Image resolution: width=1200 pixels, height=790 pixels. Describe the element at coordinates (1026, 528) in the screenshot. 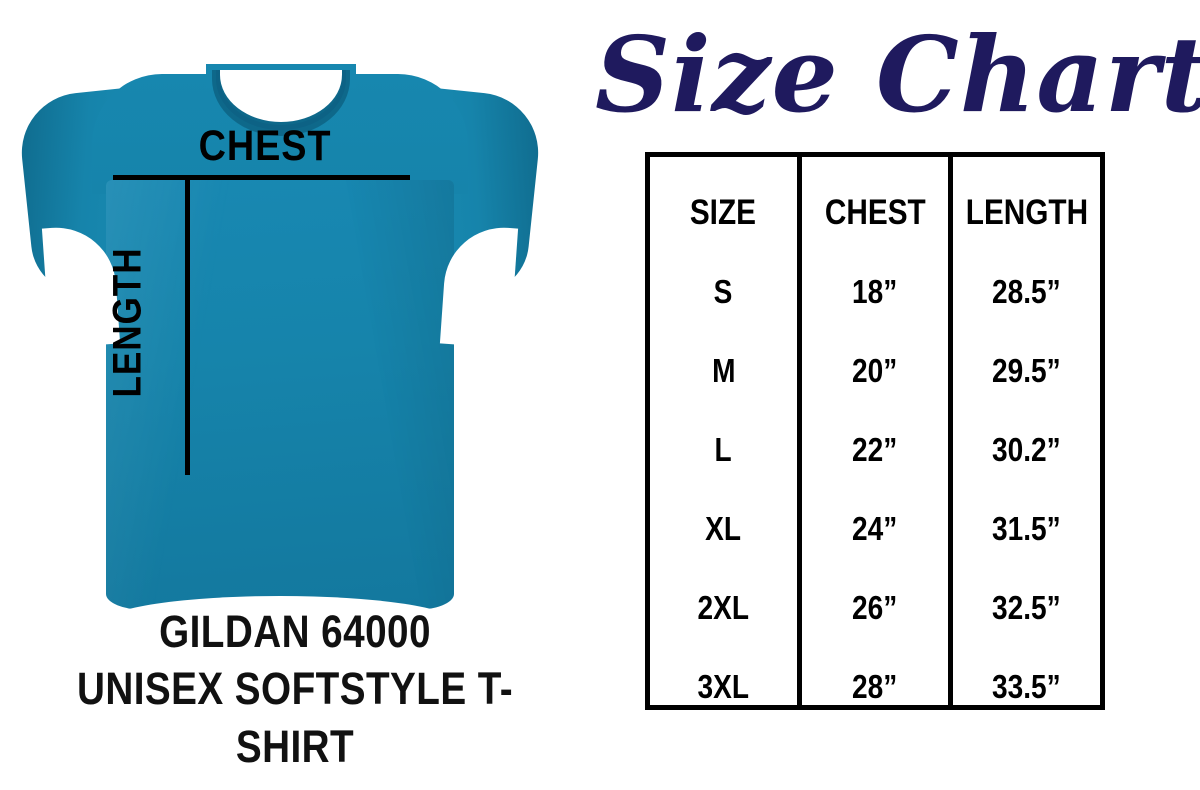

I see `table-row: 31.5”` at that location.